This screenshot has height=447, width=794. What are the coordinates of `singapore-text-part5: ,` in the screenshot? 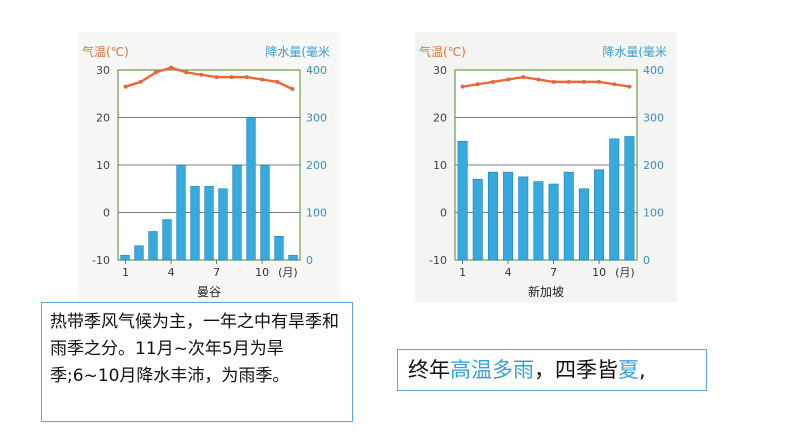 It's located at (642, 370).